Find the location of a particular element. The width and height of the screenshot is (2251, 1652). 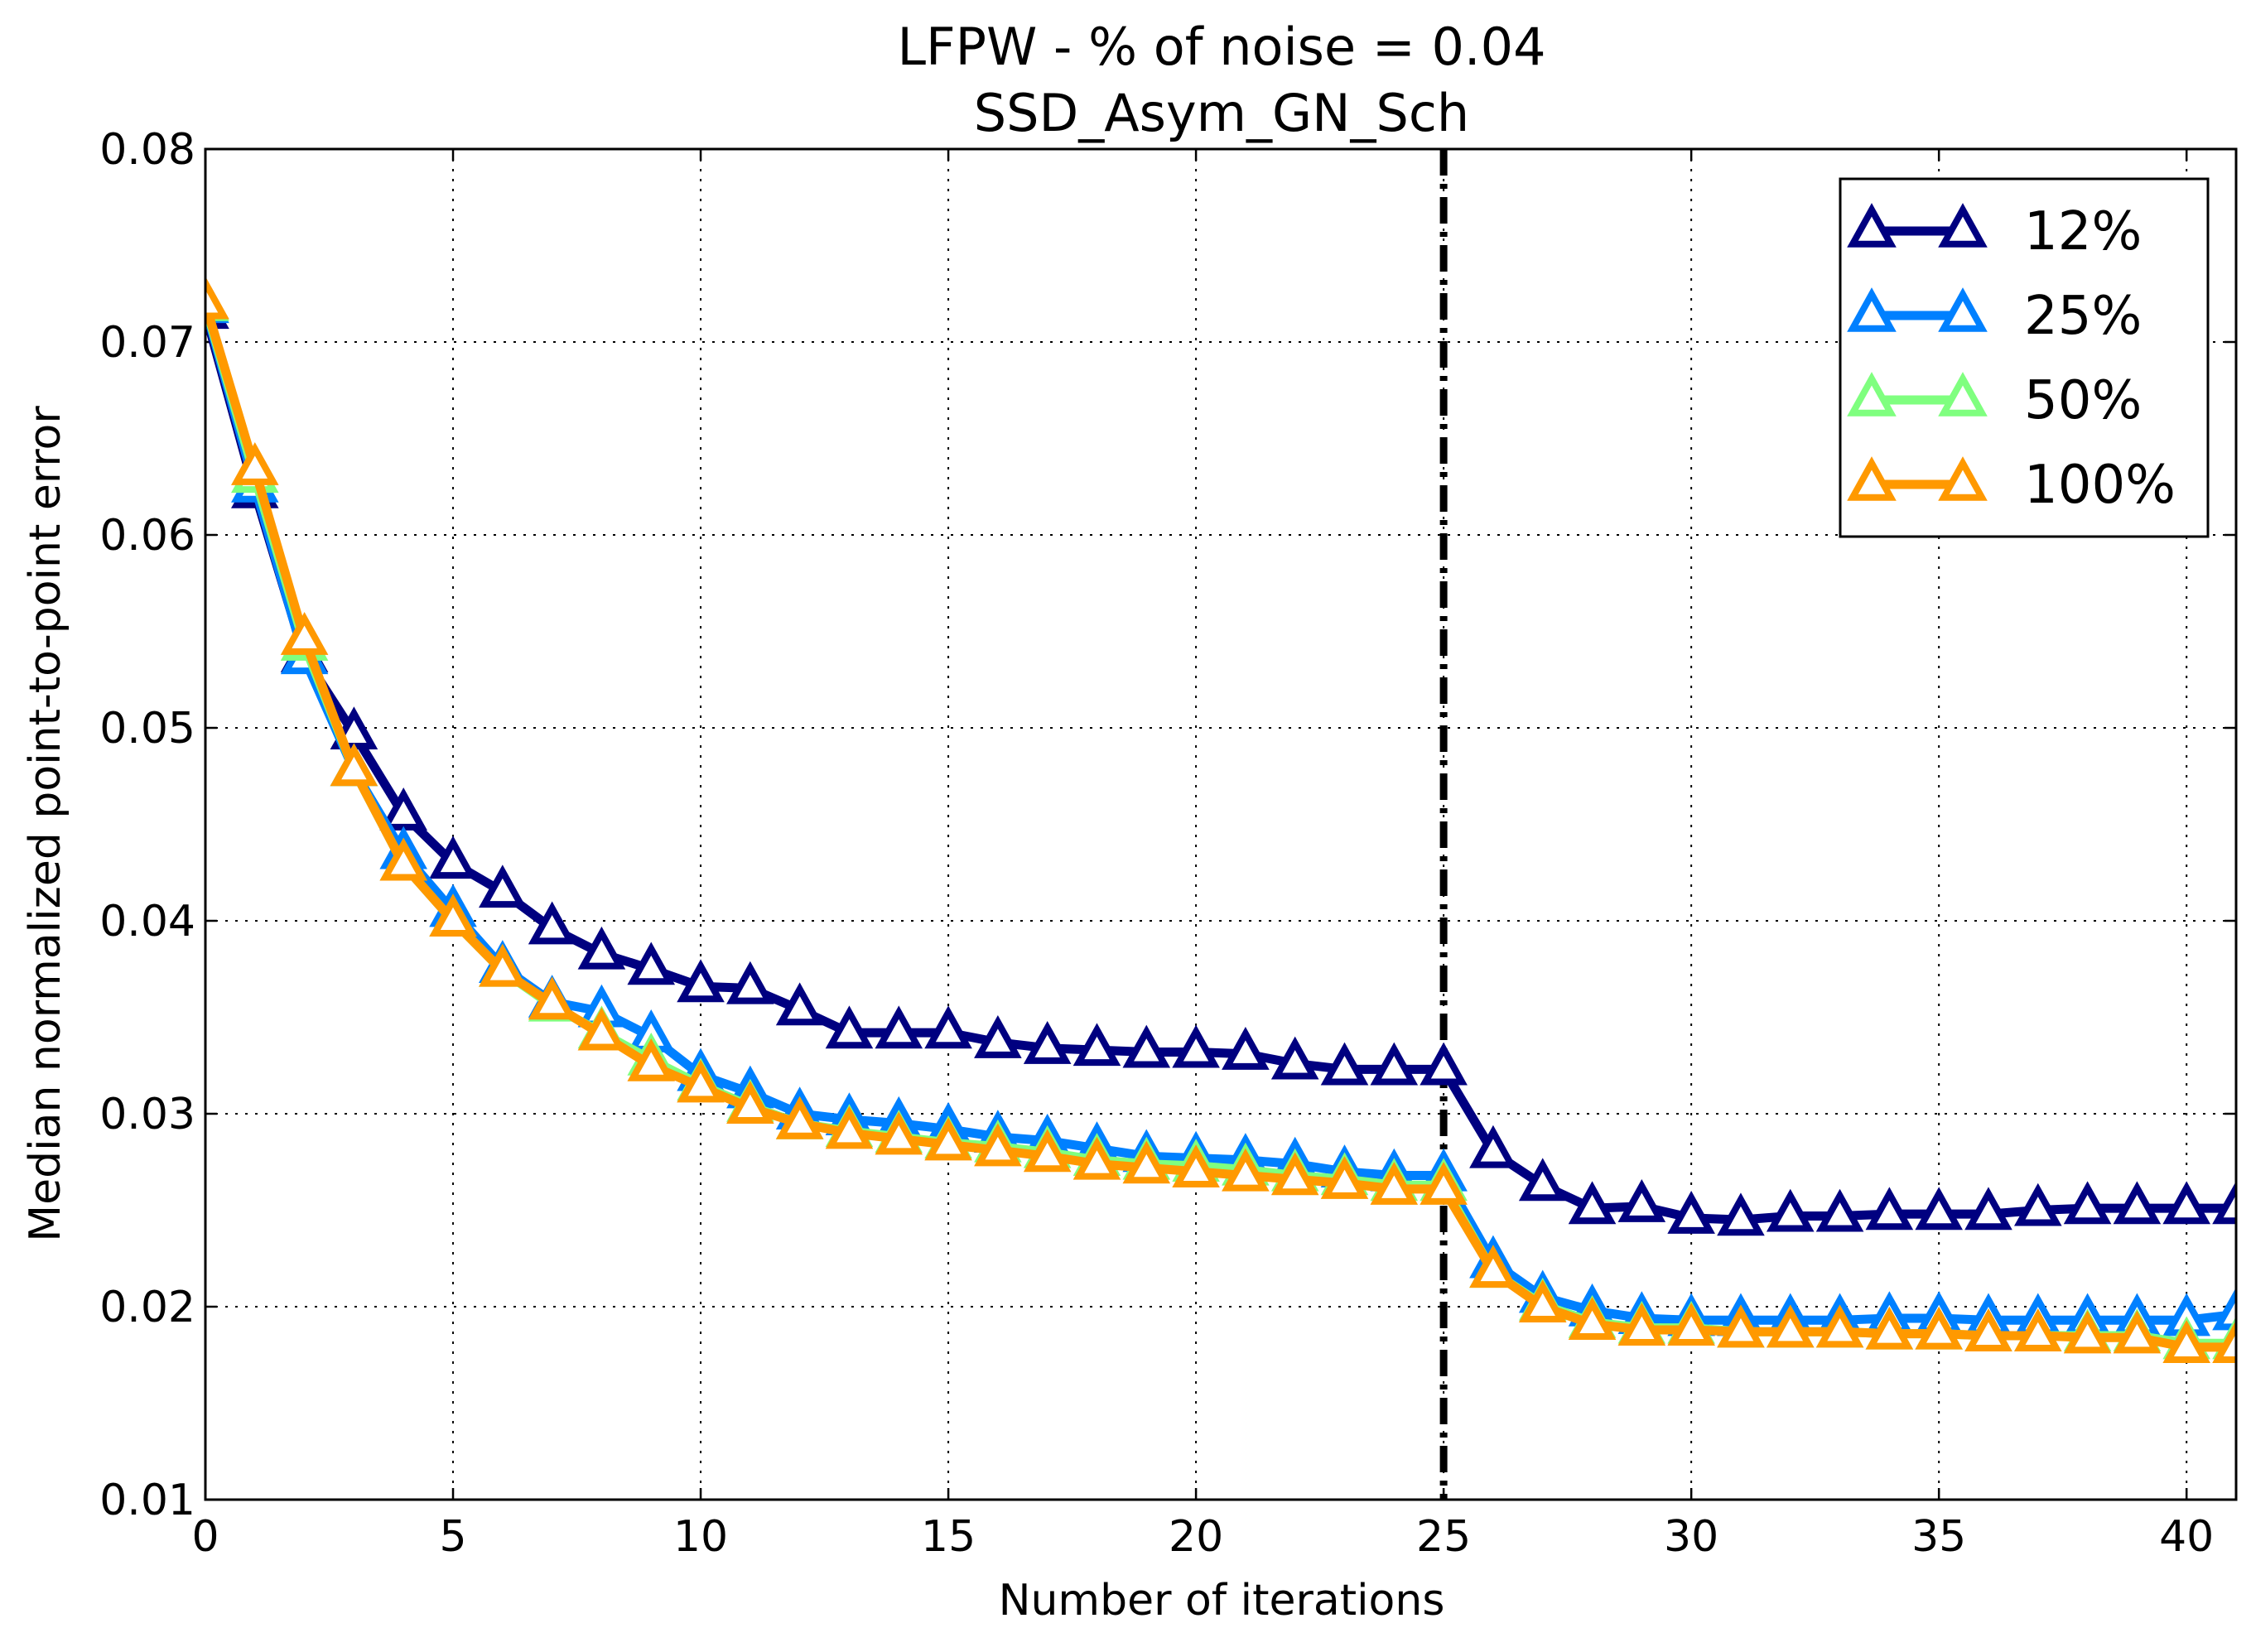

x-tick-label: 25 is located at coordinates (1443, 1537).